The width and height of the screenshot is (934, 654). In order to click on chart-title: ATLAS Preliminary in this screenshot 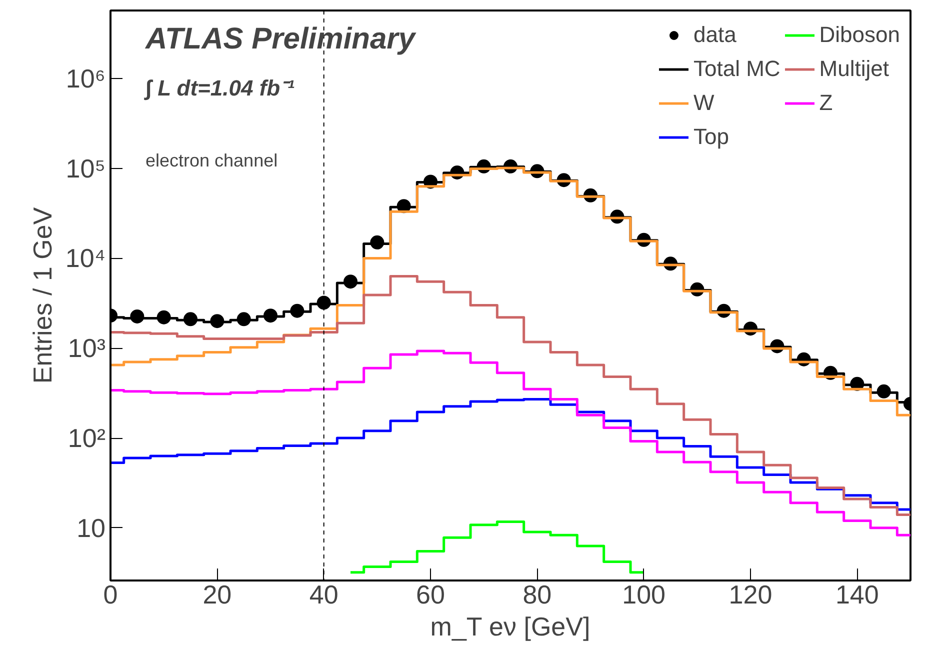, I will do `click(280, 39)`.